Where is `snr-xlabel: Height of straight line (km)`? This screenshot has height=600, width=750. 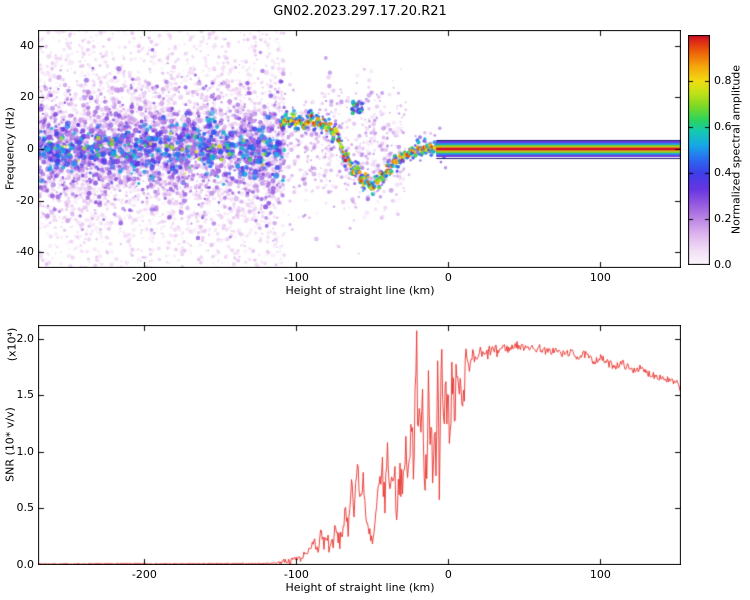
snr-xlabel: Height of straight line (km) is located at coordinates (360, 587).